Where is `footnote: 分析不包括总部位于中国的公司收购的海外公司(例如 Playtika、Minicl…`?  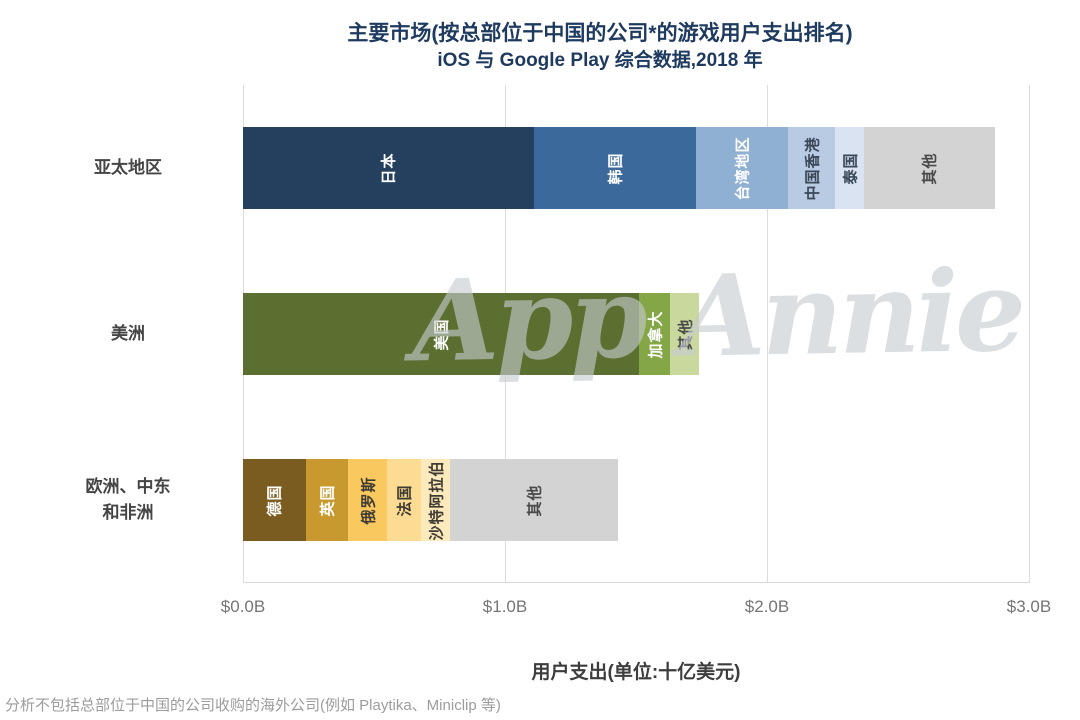
footnote: 分析不包括总部位于中国的公司收购的海外公司(例如 Playtika、Minicl… is located at coordinates (253, 705).